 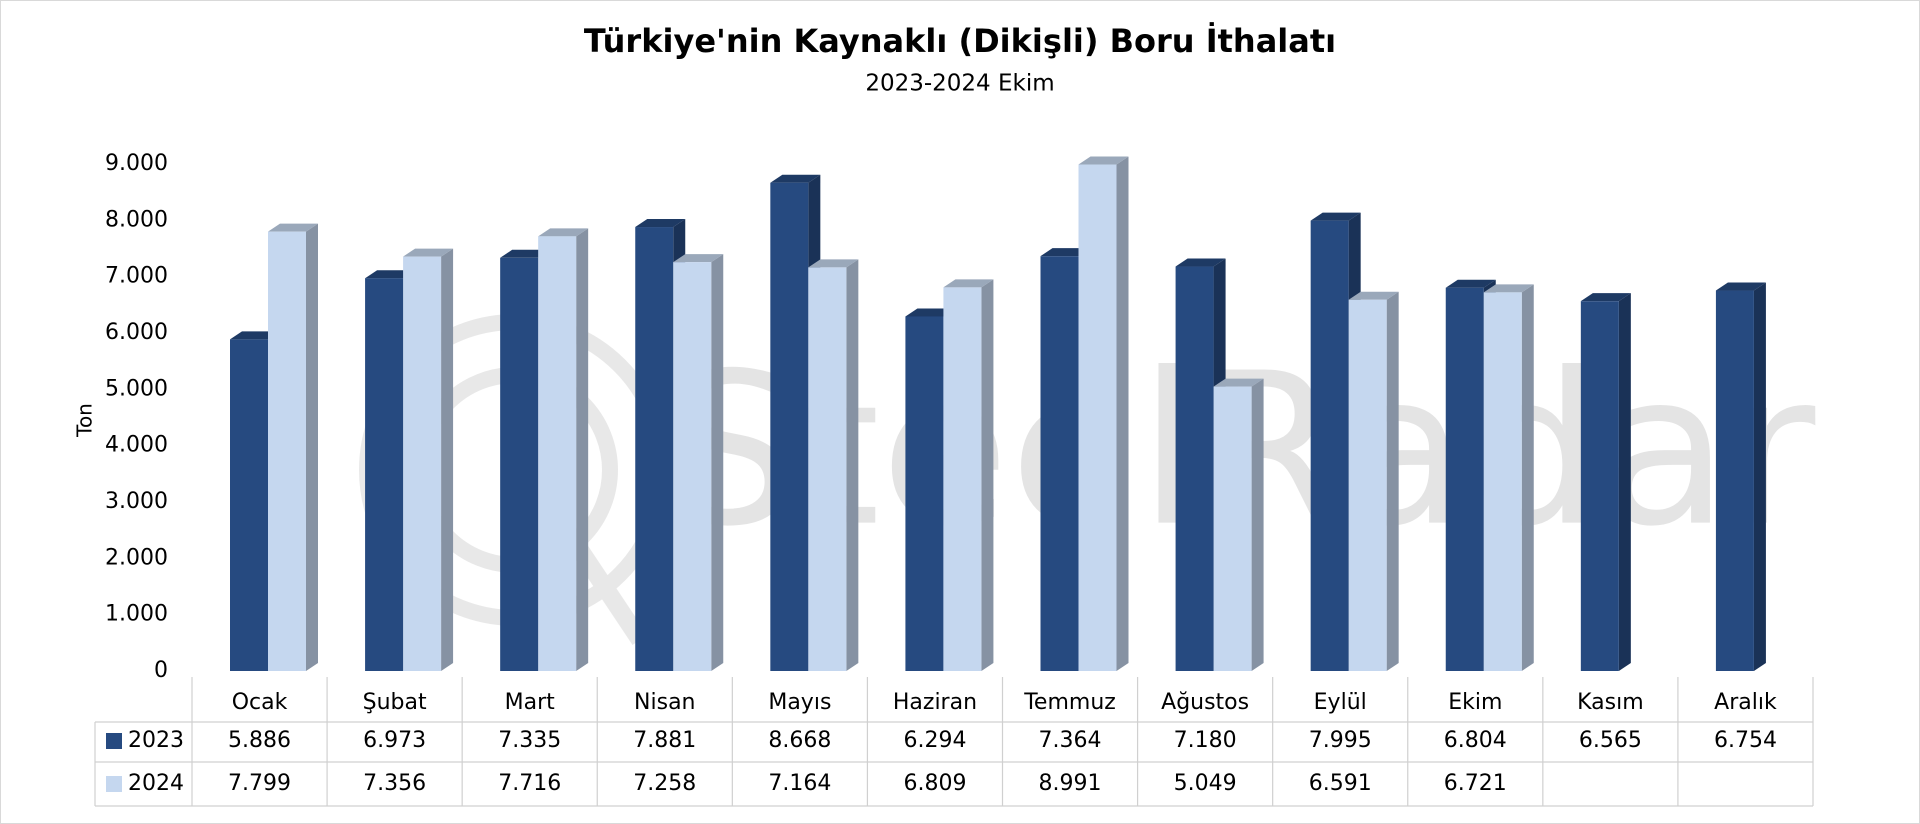 What do you see at coordinates (799, 702) in the screenshot?
I see `x-tick-label: Mayıs` at bounding box center [799, 702].